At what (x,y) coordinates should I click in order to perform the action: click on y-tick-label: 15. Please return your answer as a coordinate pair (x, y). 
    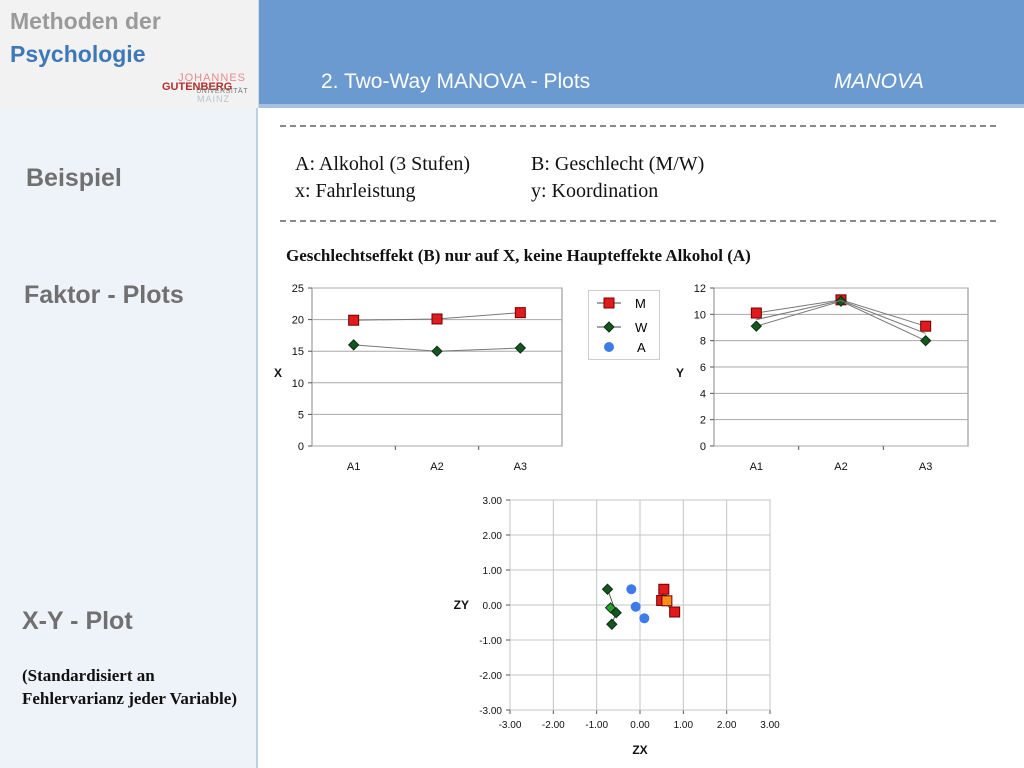
    Looking at the image, I should click on (298, 352).